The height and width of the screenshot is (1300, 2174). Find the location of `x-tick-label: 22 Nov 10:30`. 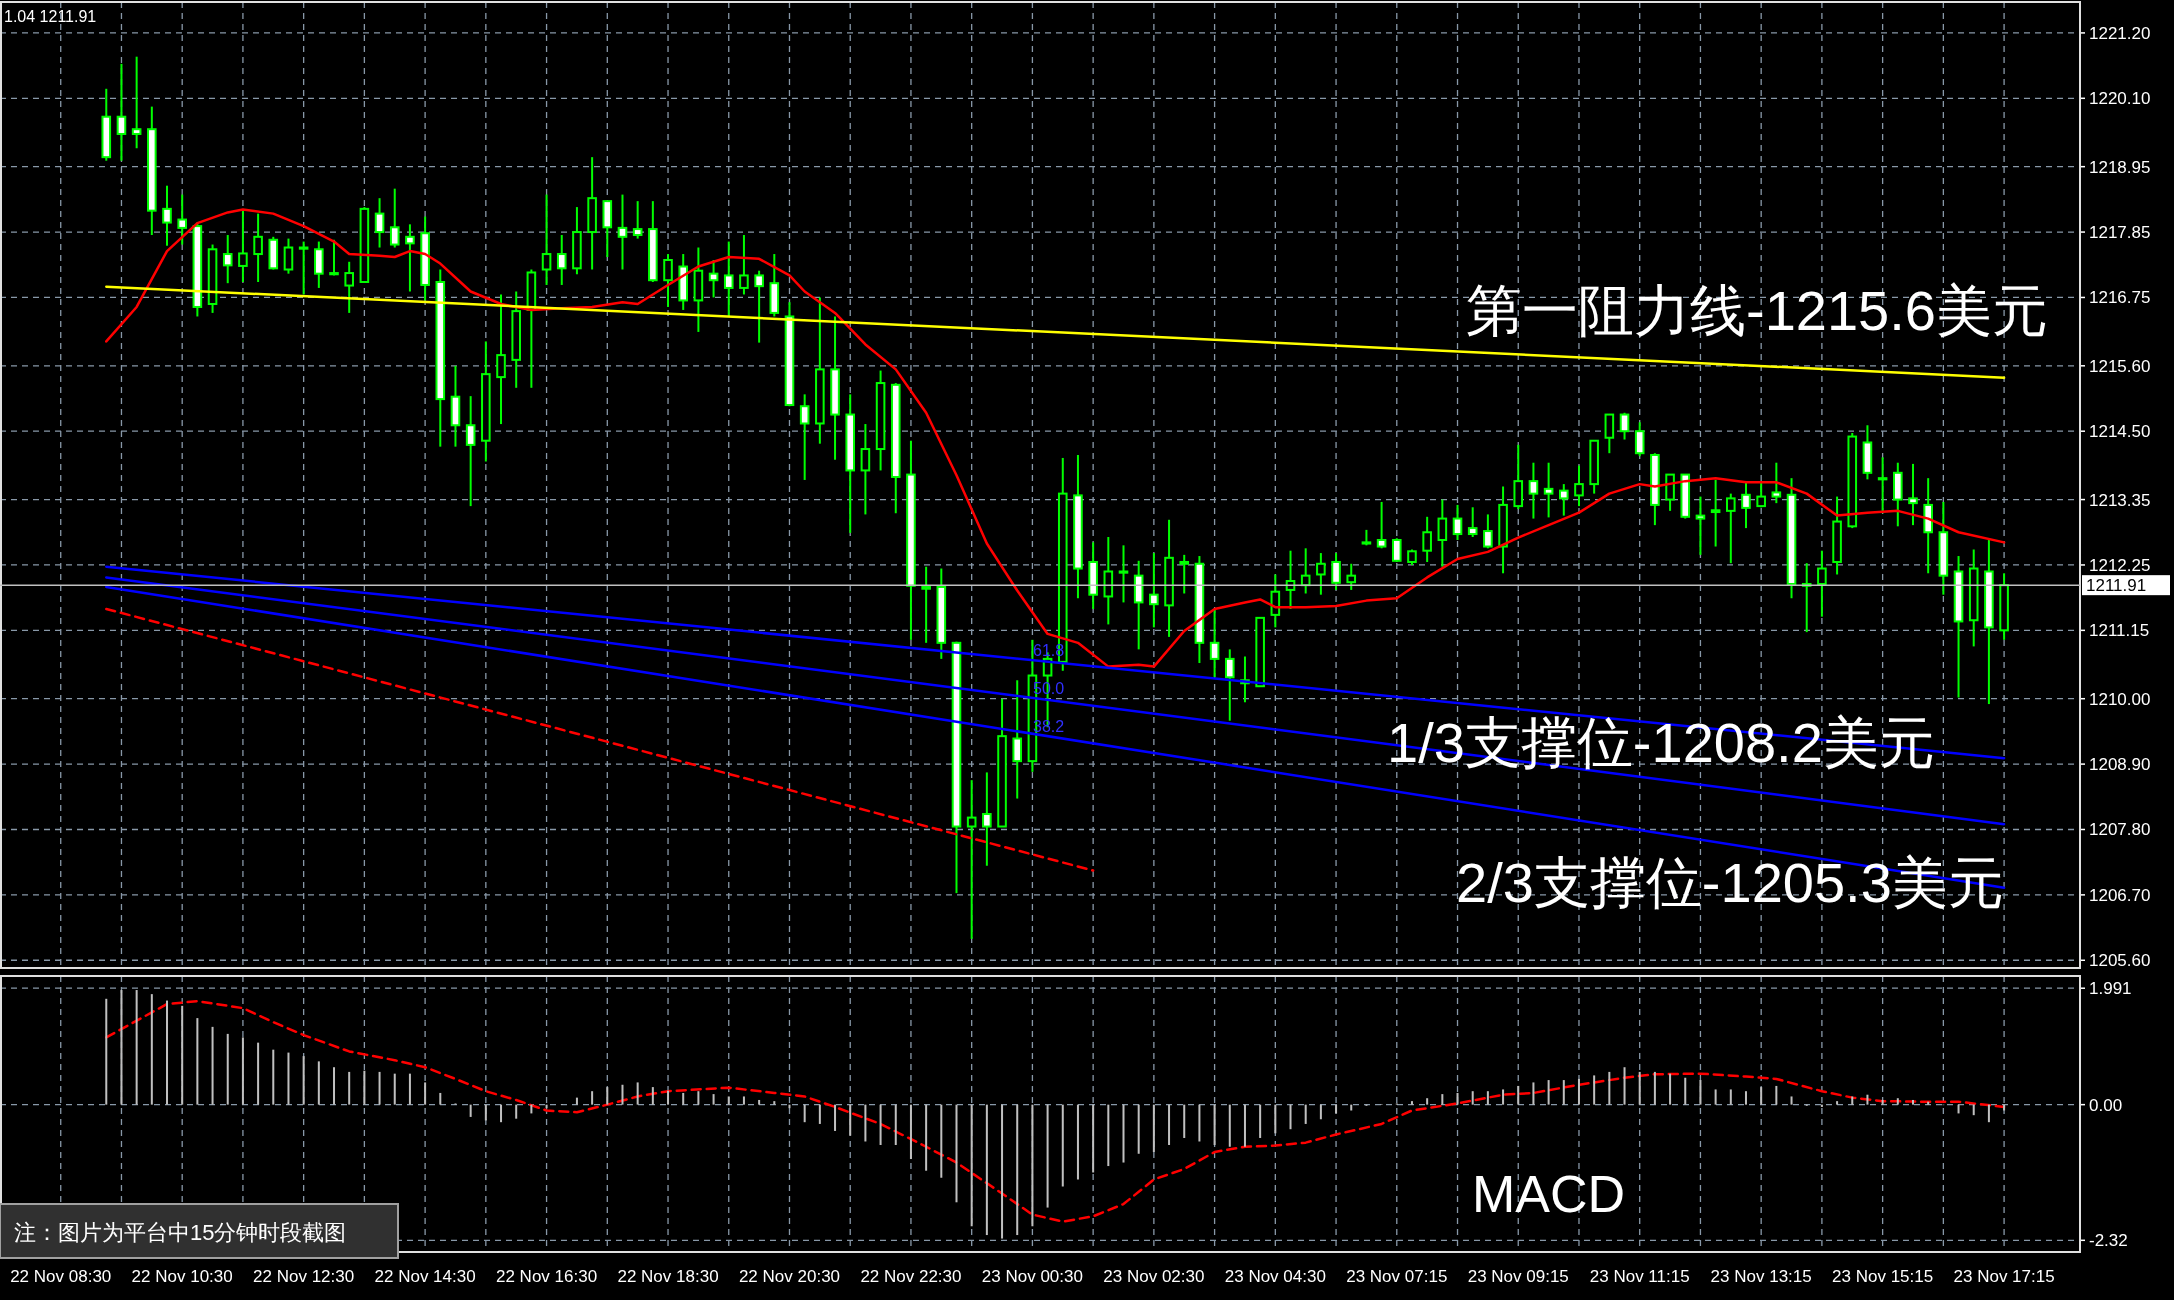

x-tick-label: 22 Nov 10:30 is located at coordinates (182, 1276).